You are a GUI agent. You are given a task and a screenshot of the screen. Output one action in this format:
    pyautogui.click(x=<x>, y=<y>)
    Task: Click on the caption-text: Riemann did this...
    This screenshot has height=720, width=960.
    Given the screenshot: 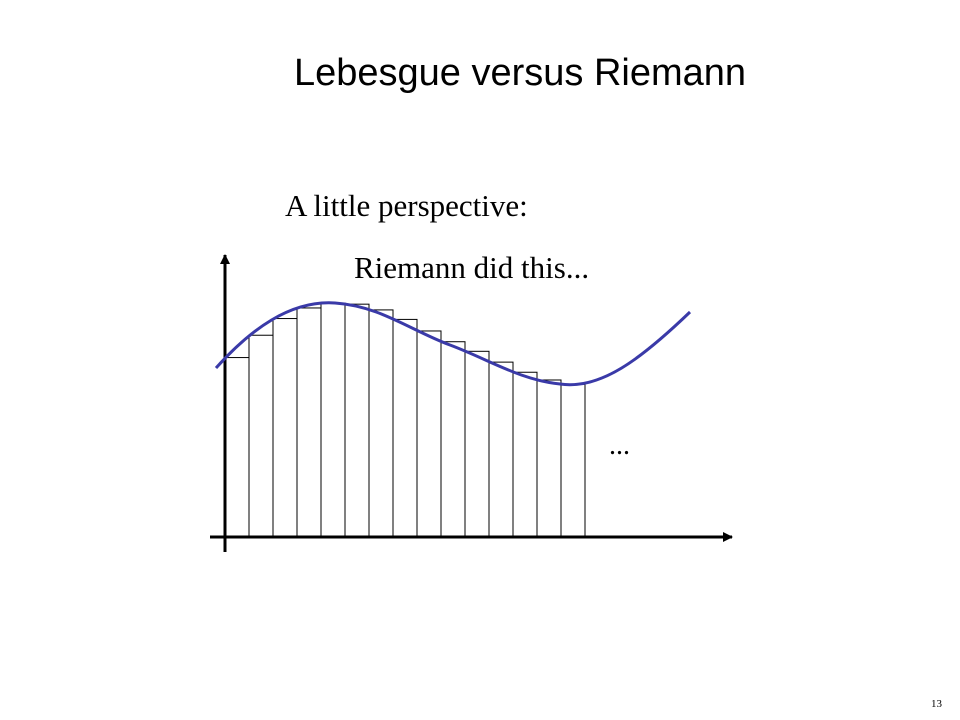 What is the action you would take?
    pyautogui.click(x=472, y=267)
    